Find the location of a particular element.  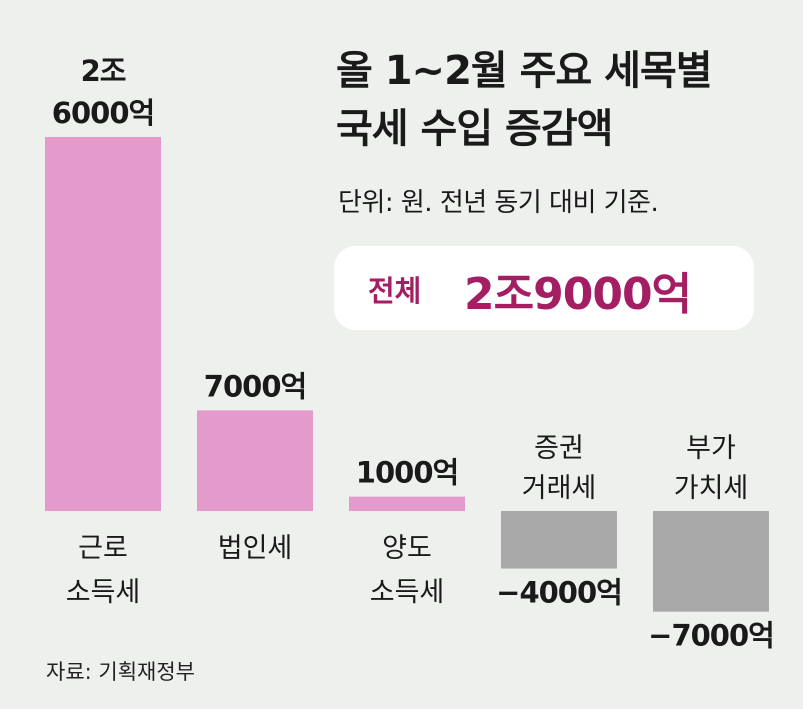

chart-title-line-2: 국세 수입 증감액 is located at coordinates (474, 129).